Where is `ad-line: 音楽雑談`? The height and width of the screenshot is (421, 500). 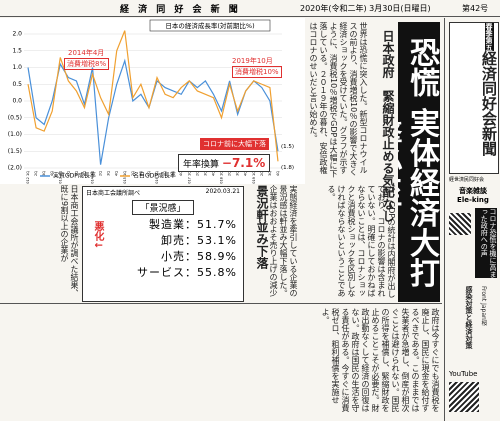
ad-line: 音楽雑談 is located at coordinates (473, 191).